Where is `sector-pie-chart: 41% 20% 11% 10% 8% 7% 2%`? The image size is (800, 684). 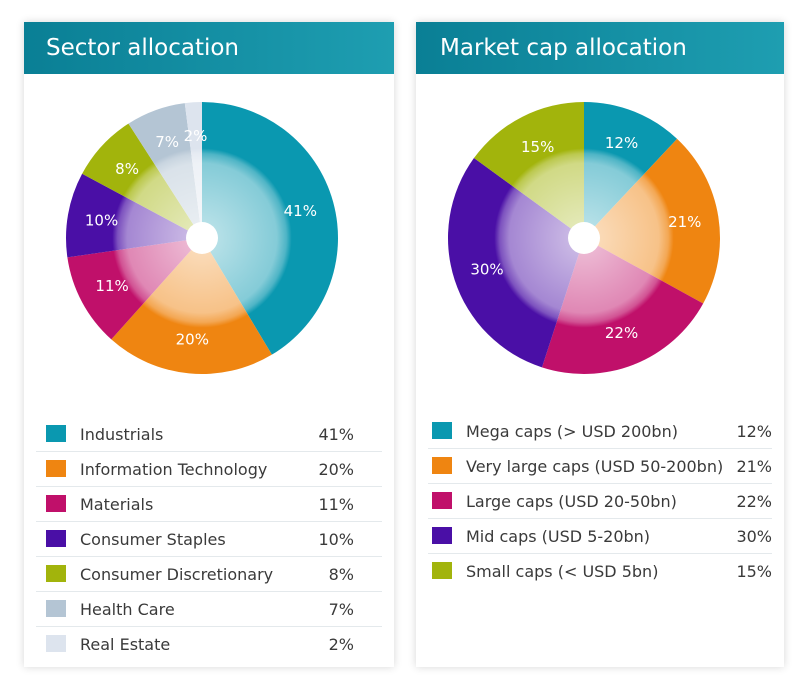 sector-pie-chart: 41% 20% 11% 10% 8% 7% 2% is located at coordinates (202, 238).